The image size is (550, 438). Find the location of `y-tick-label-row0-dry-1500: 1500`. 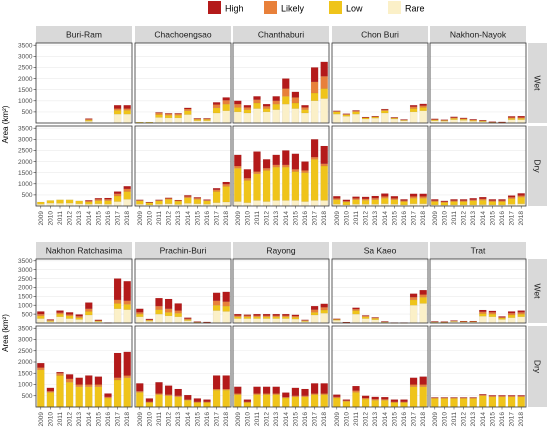

y-tick-label-row0-dry-1500: 1500 is located at coordinates (25, 173).